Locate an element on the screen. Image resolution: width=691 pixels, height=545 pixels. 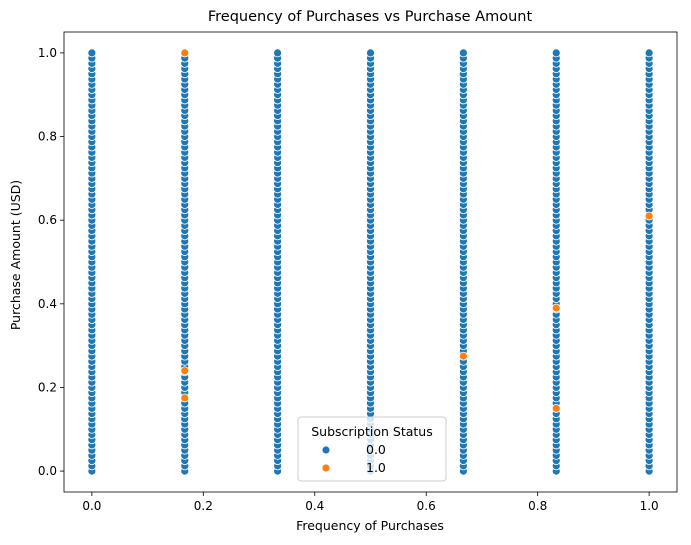
legend-box is located at coordinates (372, 449).